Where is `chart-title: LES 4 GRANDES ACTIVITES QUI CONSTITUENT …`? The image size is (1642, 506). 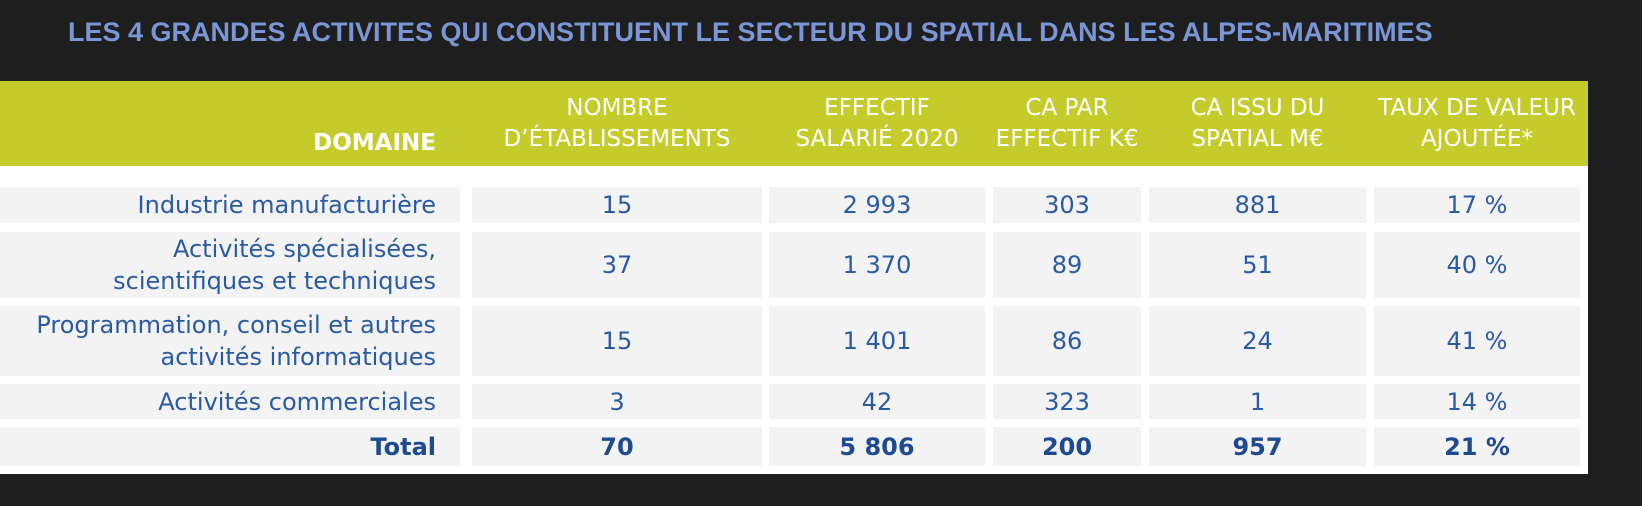
chart-title: LES 4 GRANDES ACTIVITES QUI CONSTITUENT … is located at coordinates (750, 32).